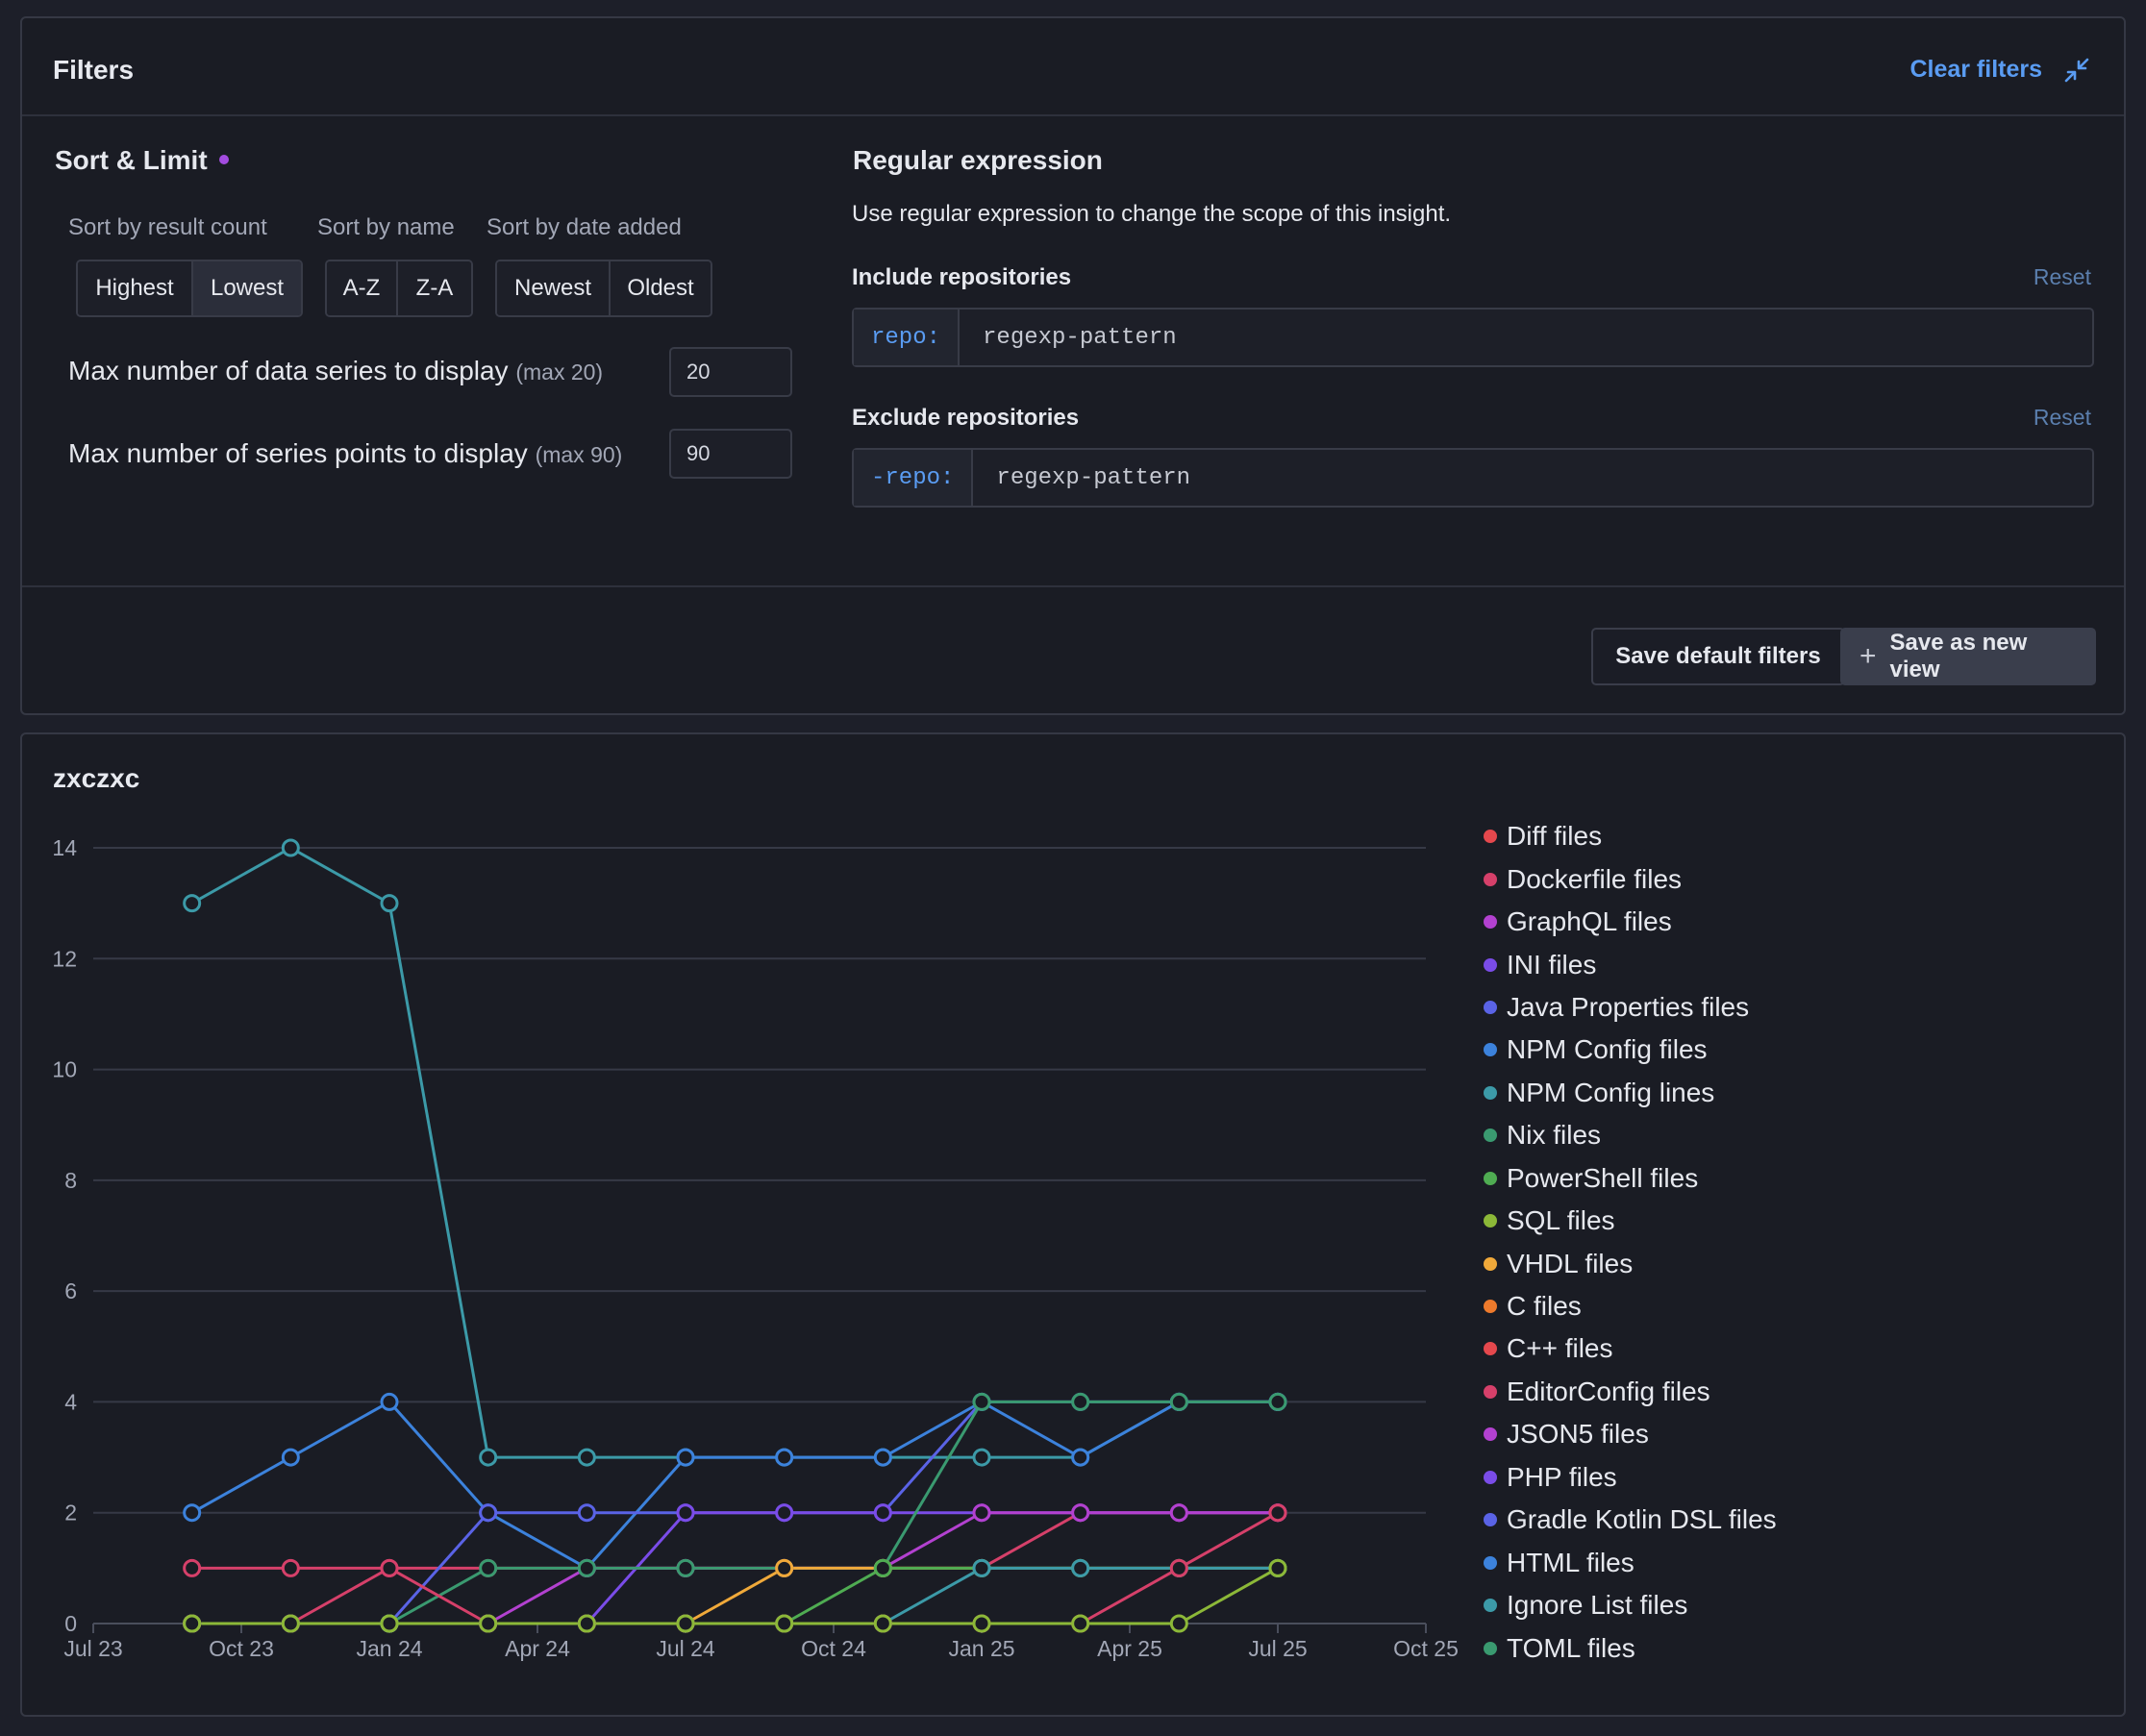 The image size is (2146, 1736). What do you see at coordinates (981, 1648) in the screenshot?
I see `x-tick-label: Jan 25` at bounding box center [981, 1648].